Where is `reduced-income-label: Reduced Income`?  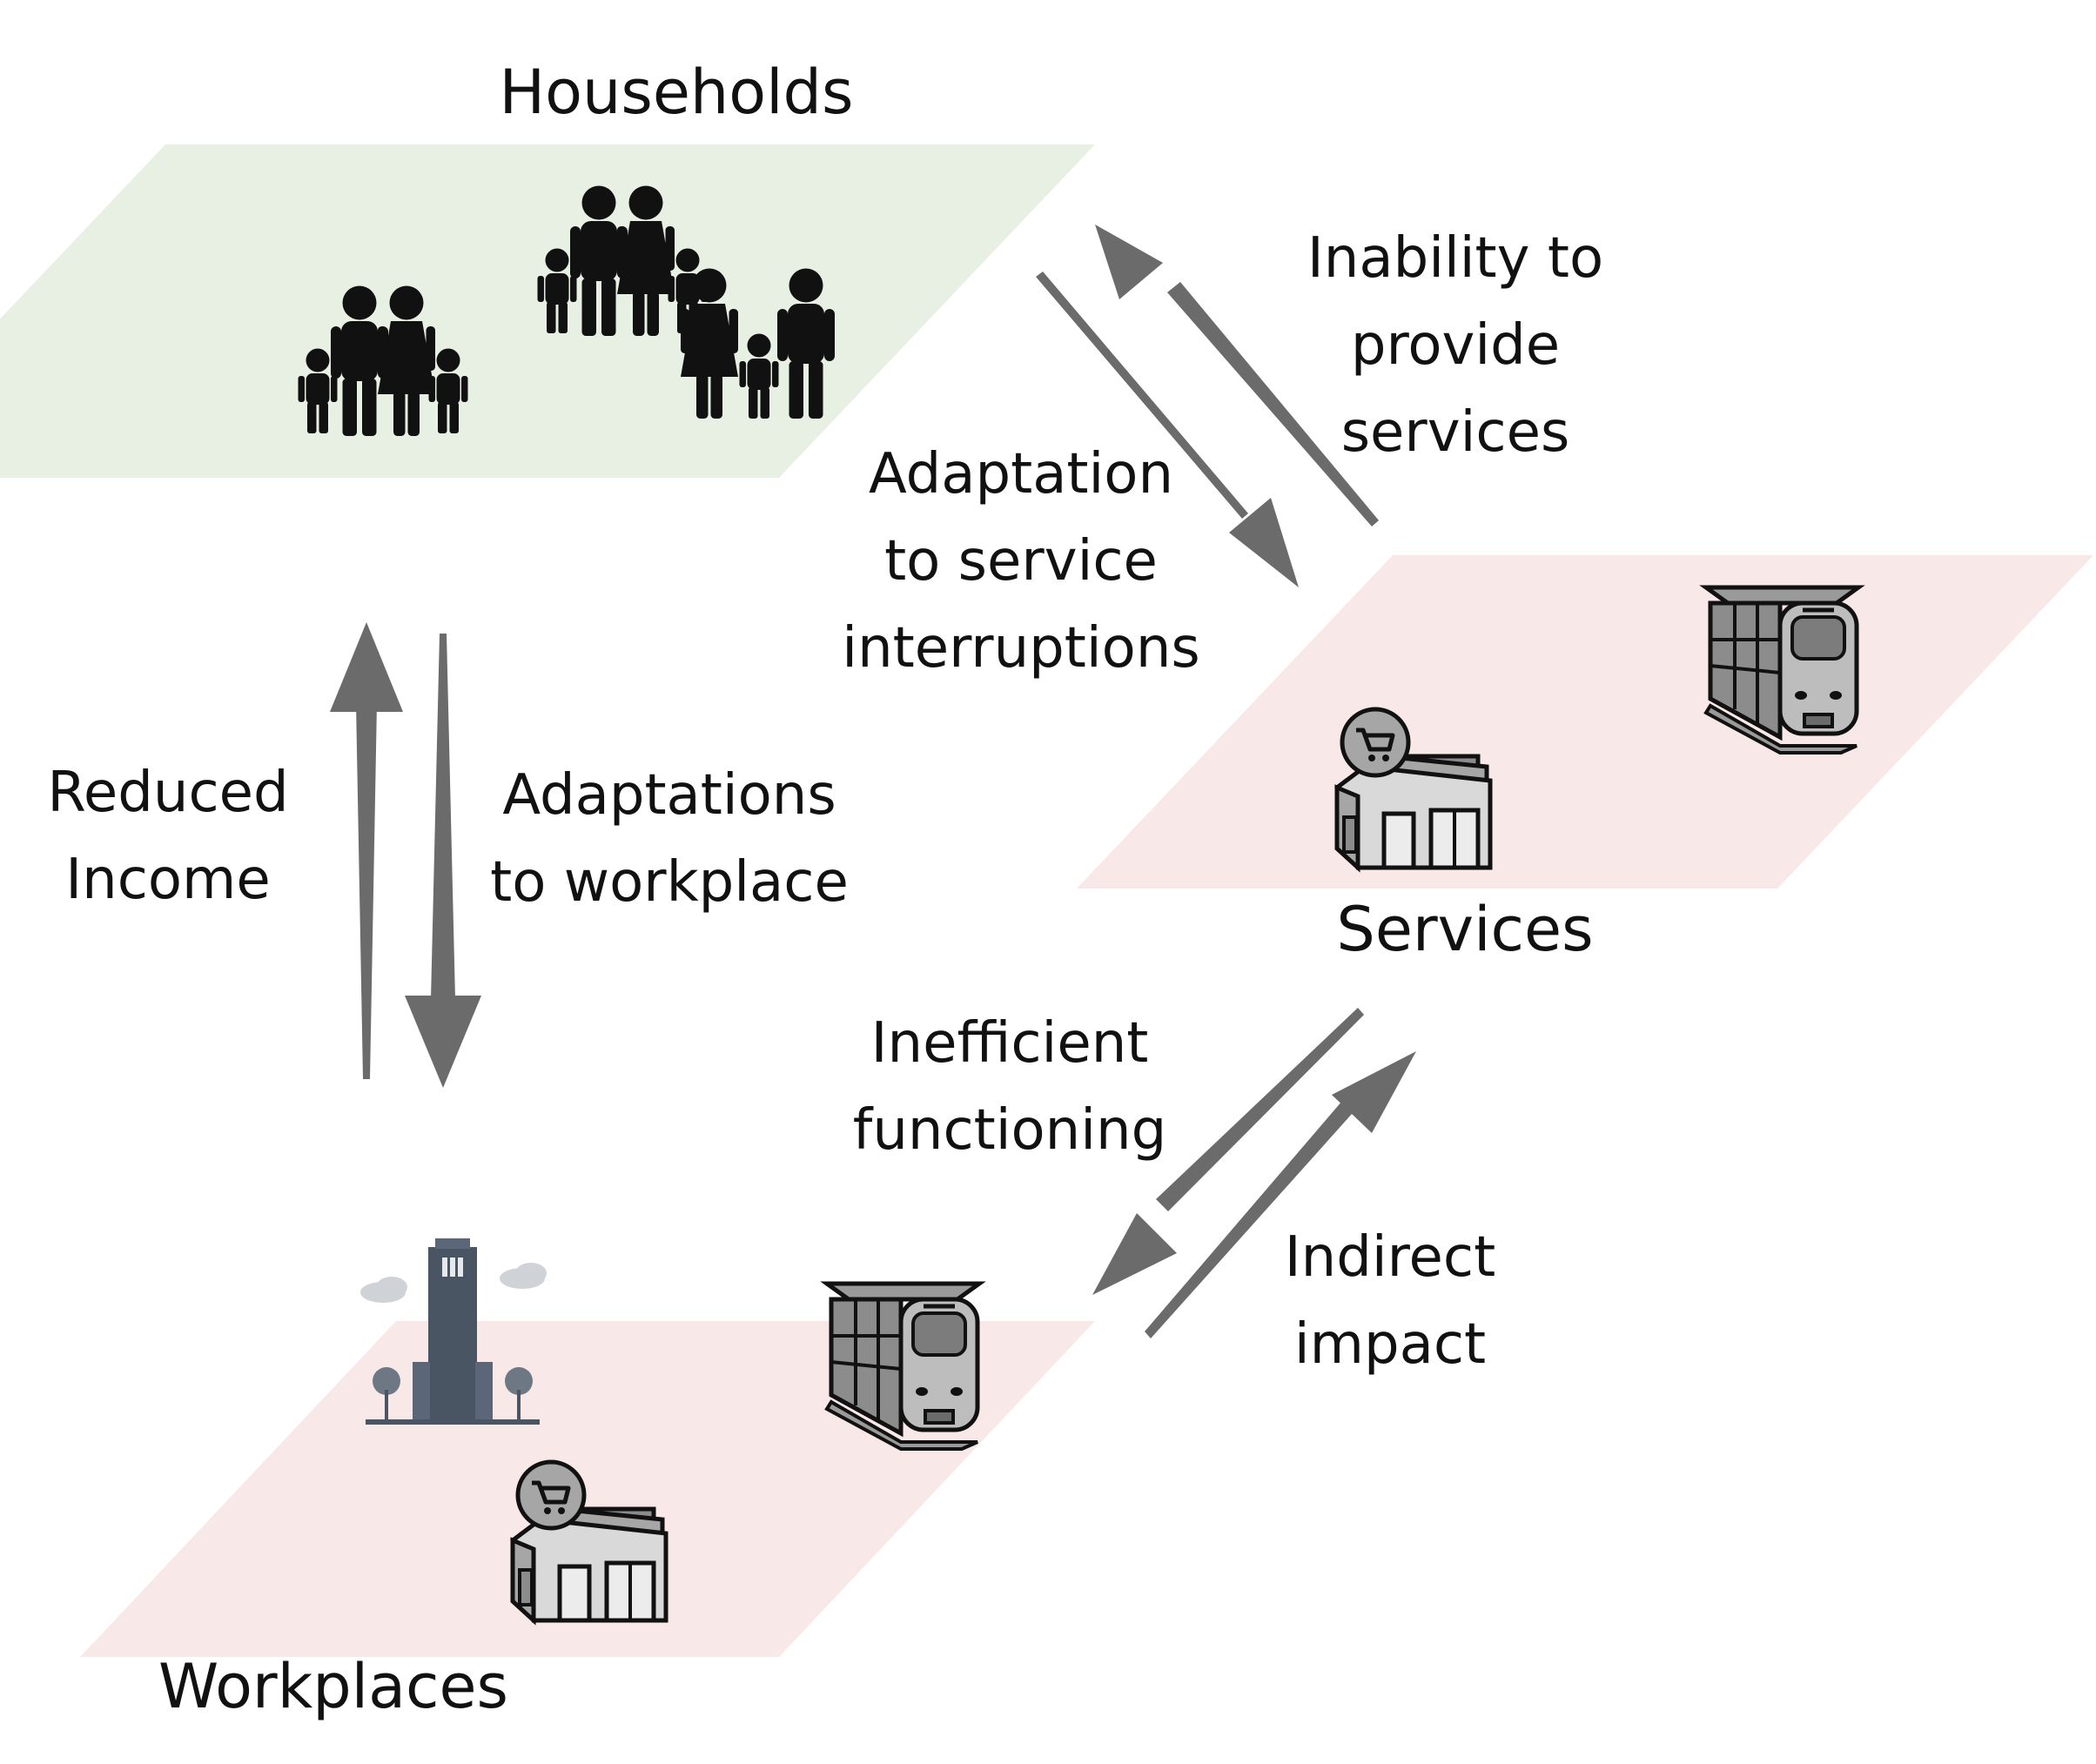 reduced-income-label: Reduced Income is located at coordinates (168, 836).